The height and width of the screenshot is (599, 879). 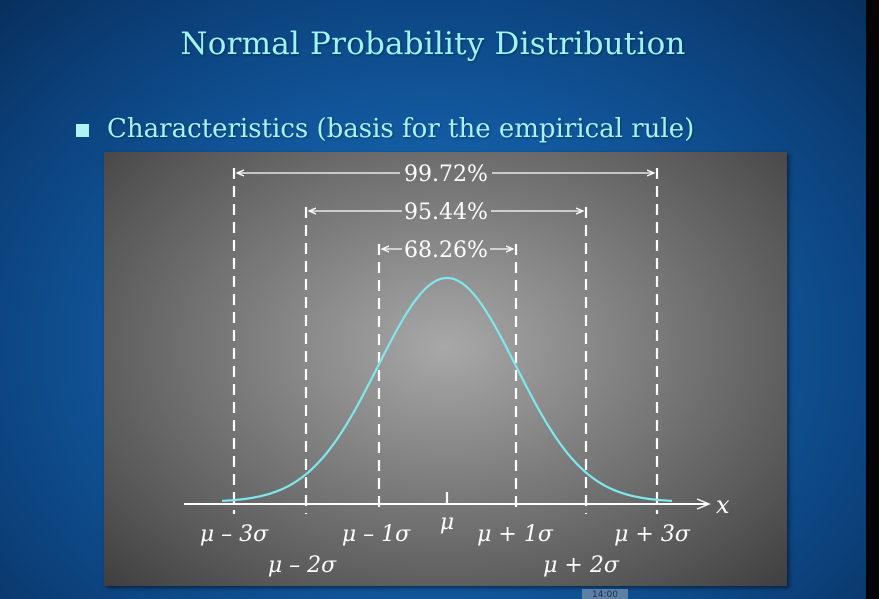 I want to click on percent-label-99: 99.72%, so click(x=446, y=174).